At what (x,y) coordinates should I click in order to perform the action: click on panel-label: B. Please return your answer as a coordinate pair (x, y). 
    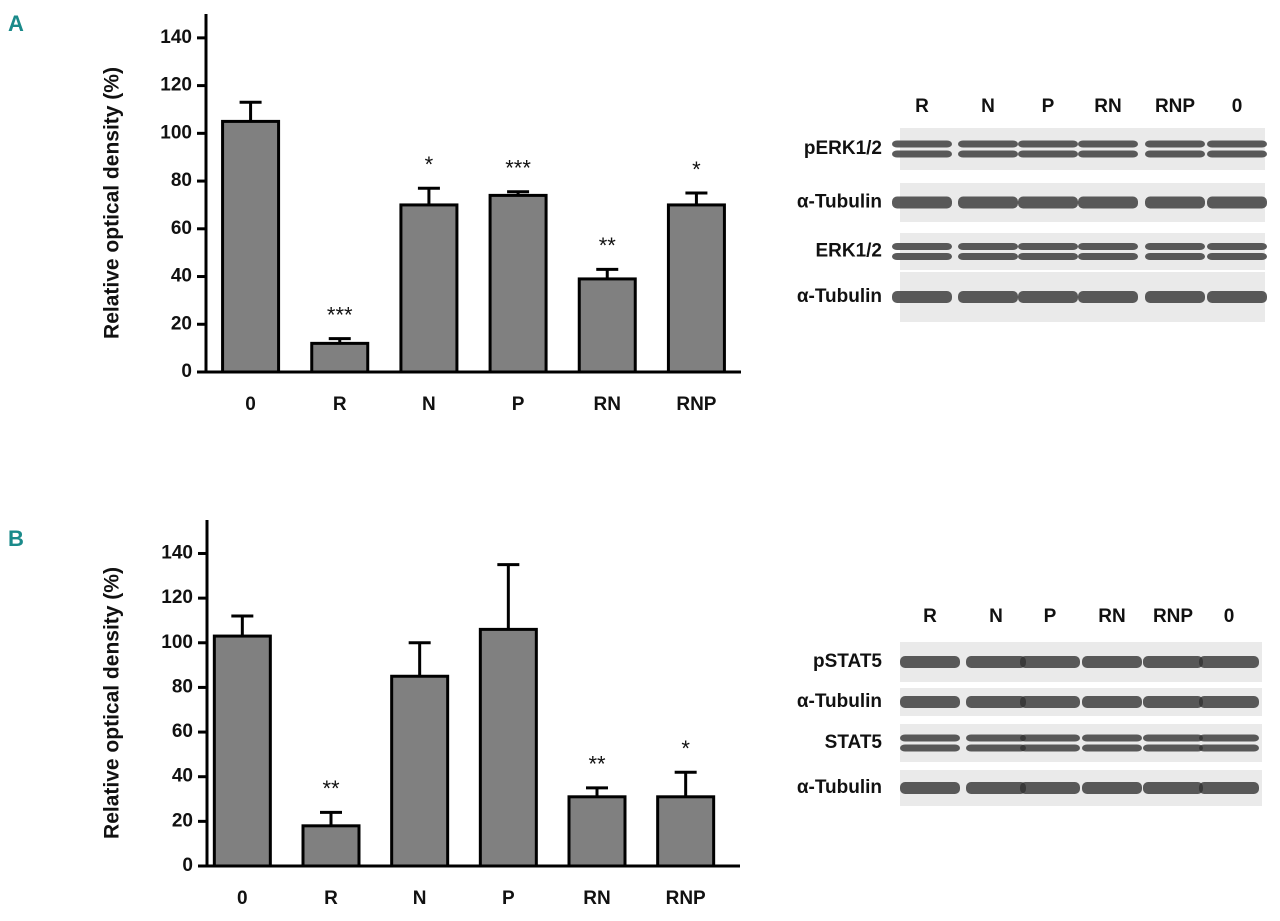
    Looking at the image, I should click on (16, 538).